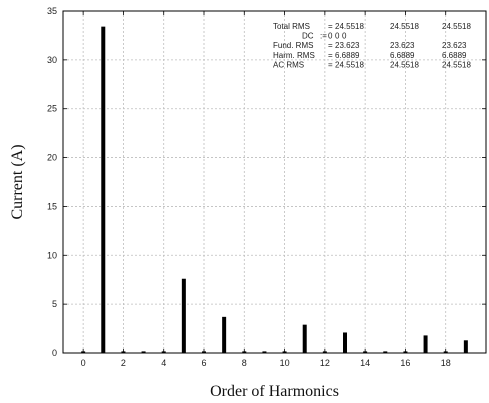 The height and width of the screenshot is (403, 489). I want to click on x-tick-label: 10, so click(285, 363).